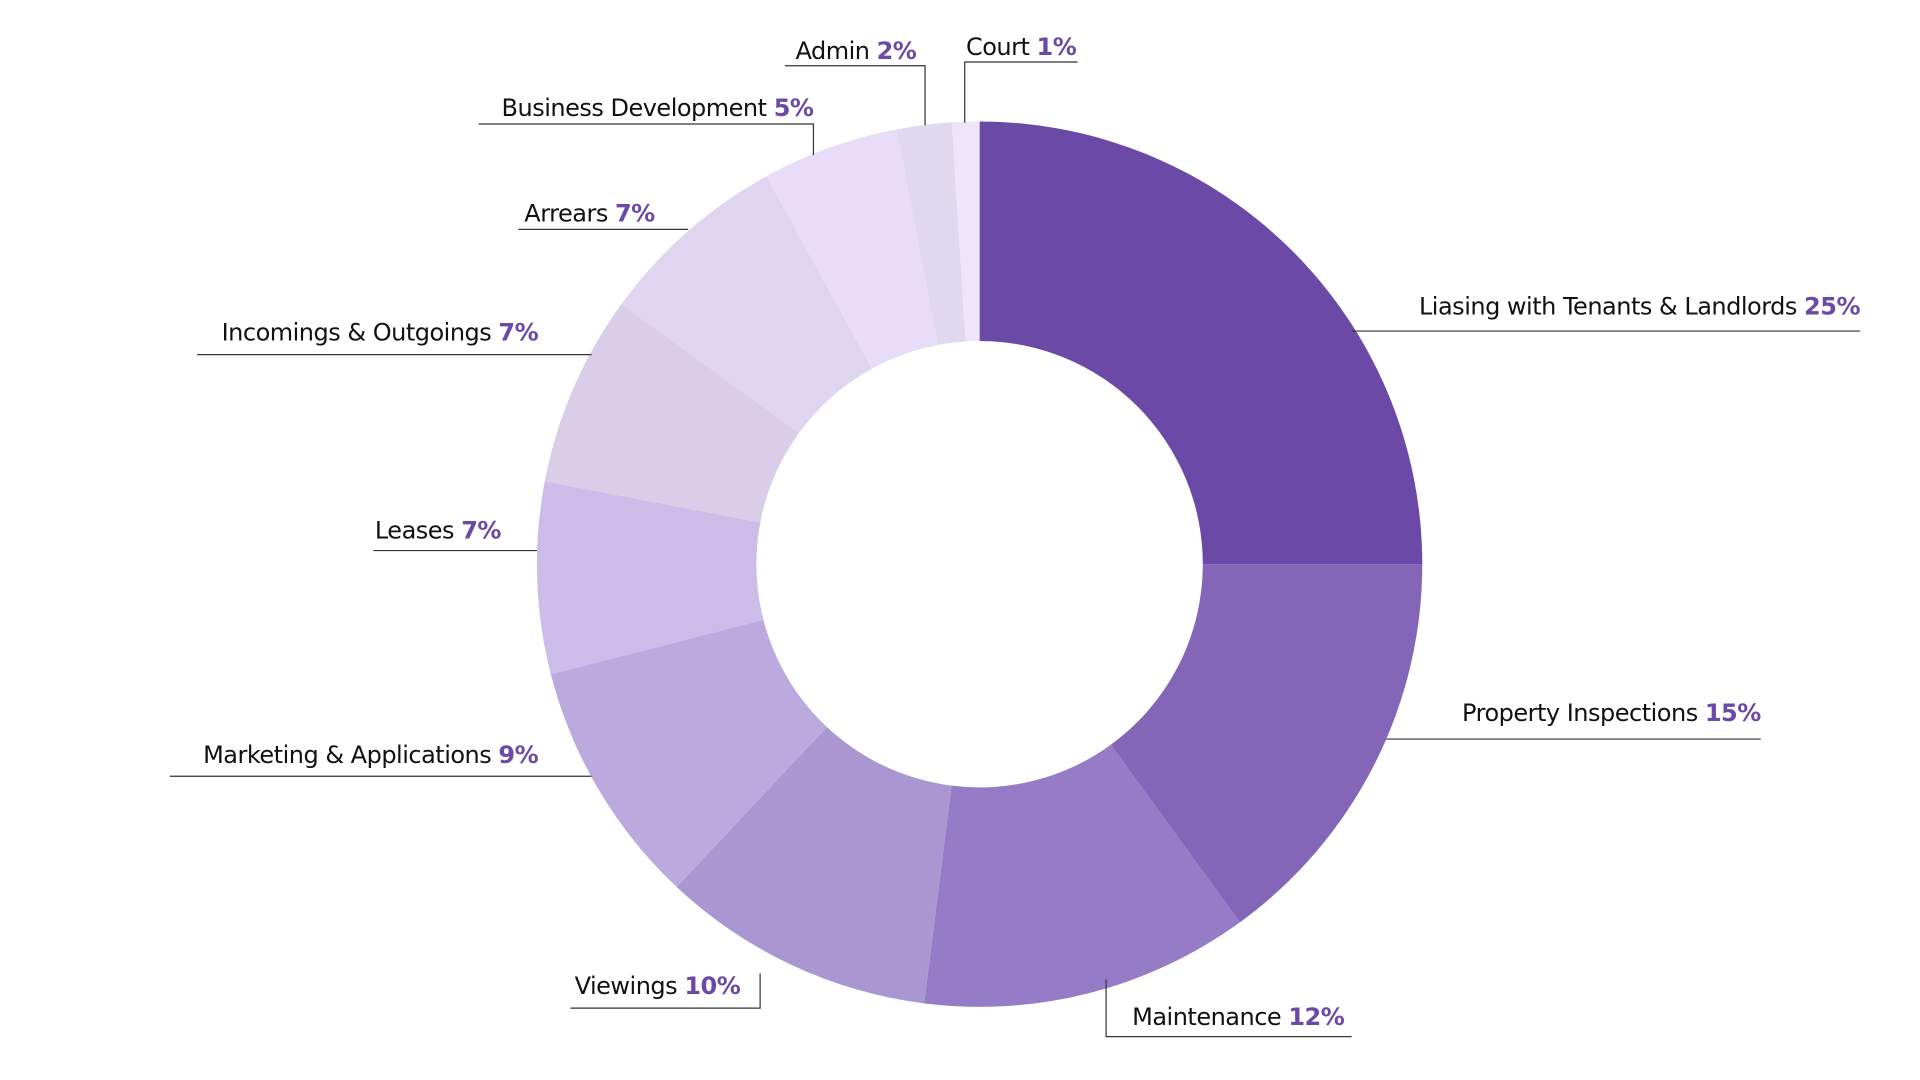 Image resolution: width=1920 pixels, height=1080 pixels. I want to click on category-name: Viewings, so click(626, 986).